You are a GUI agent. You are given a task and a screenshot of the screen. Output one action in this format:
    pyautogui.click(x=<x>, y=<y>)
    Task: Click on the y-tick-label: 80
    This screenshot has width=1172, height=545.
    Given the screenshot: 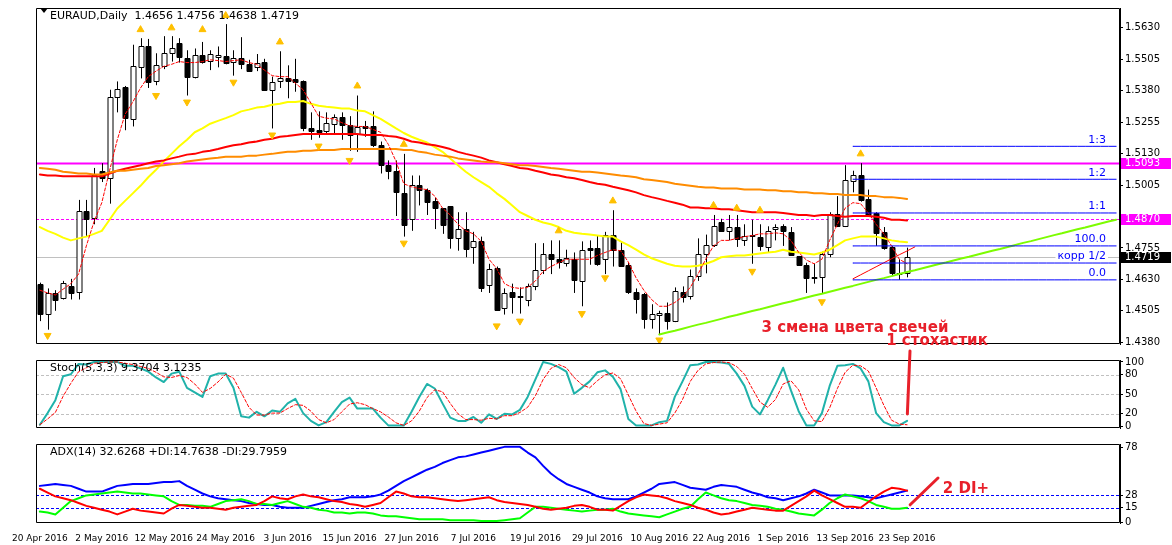 What is the action you would take?
    pyautogui.click(x=1131, y=374)
    